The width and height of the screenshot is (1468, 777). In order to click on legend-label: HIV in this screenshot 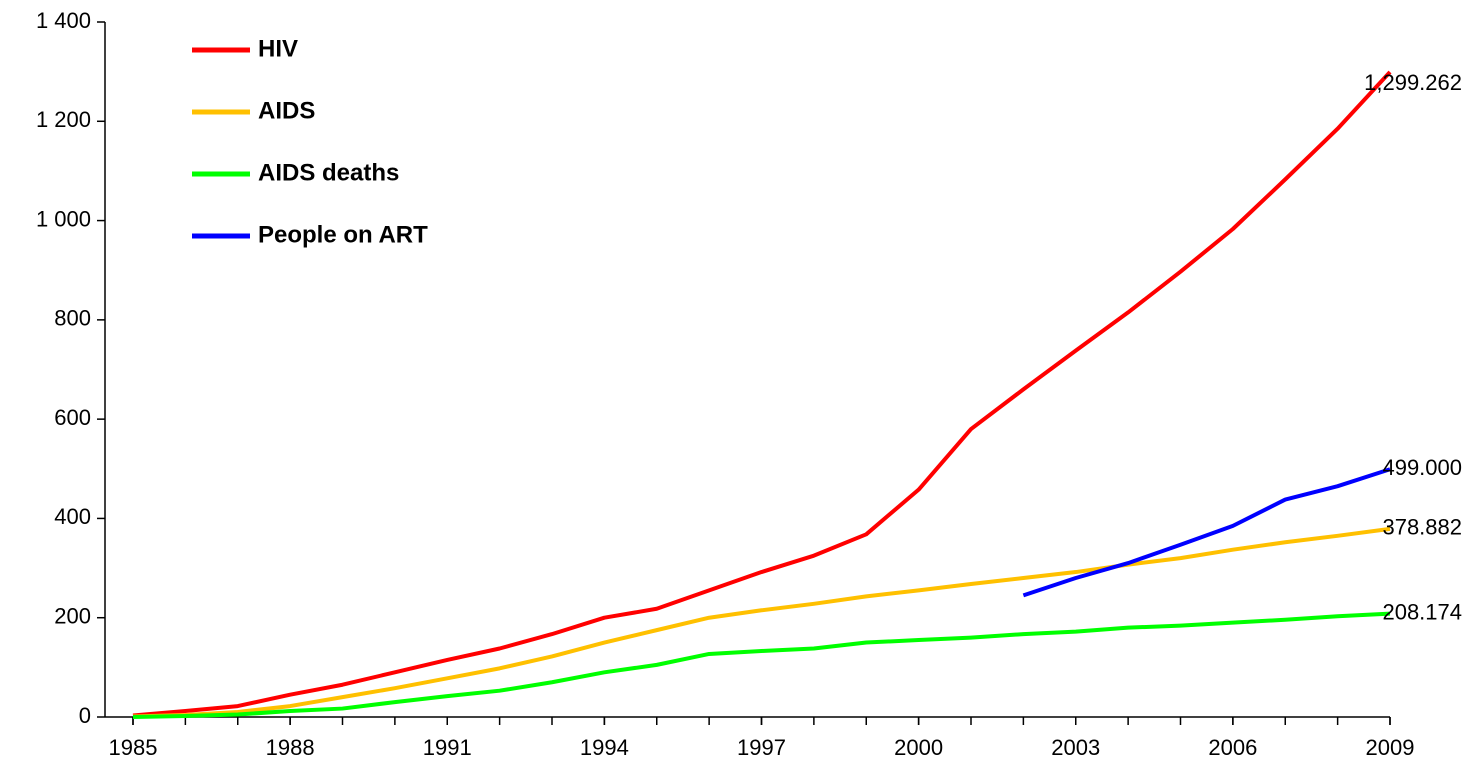, I will do `click(278, 48)`.